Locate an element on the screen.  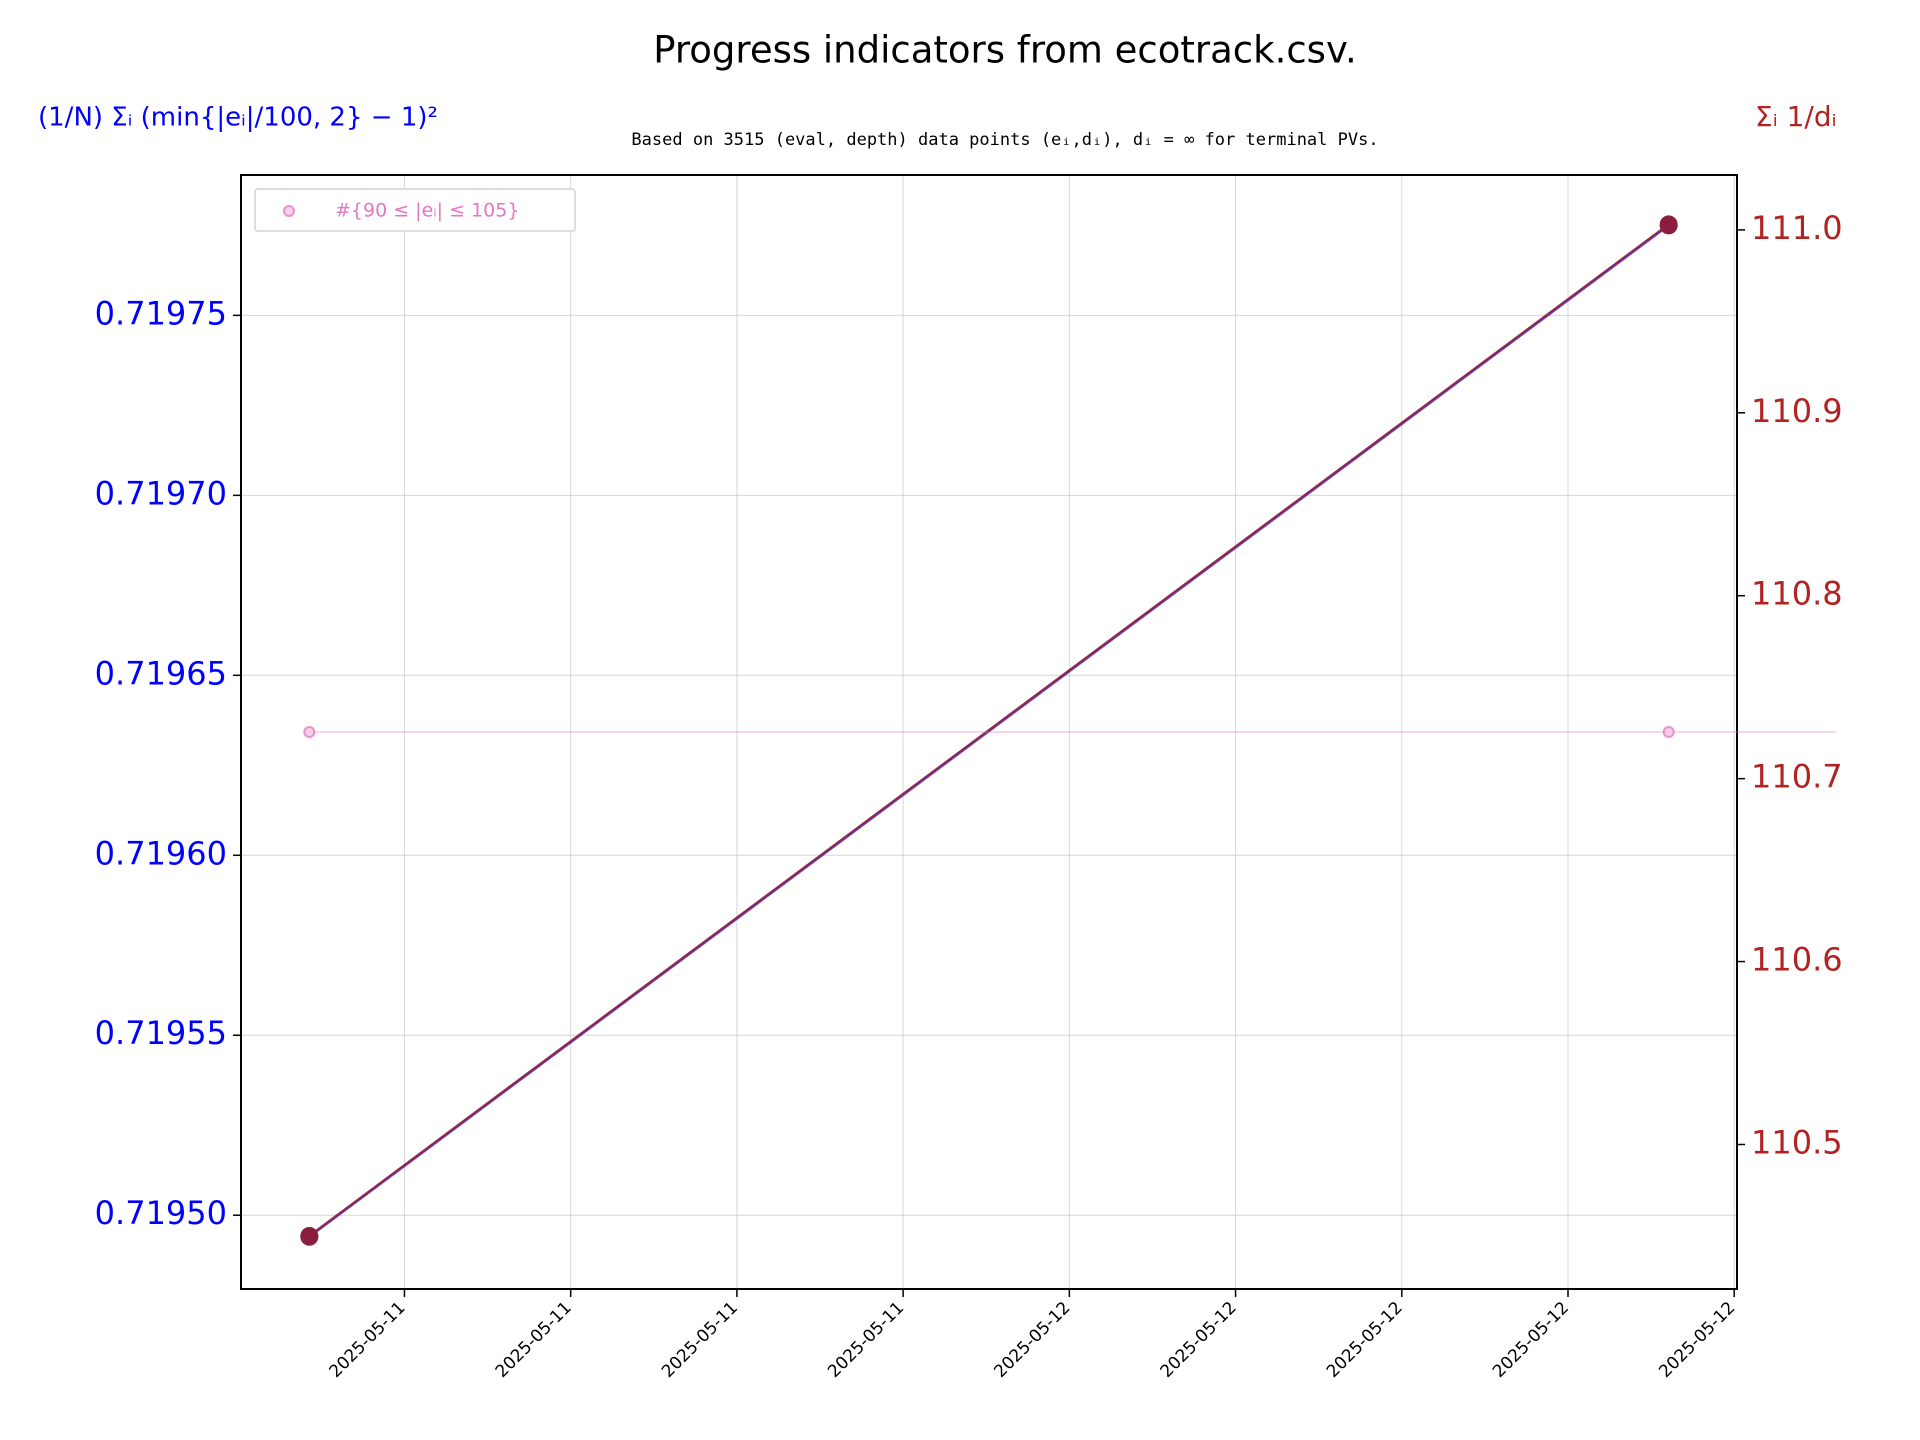
legend-box is located at coordinates (415, 210).